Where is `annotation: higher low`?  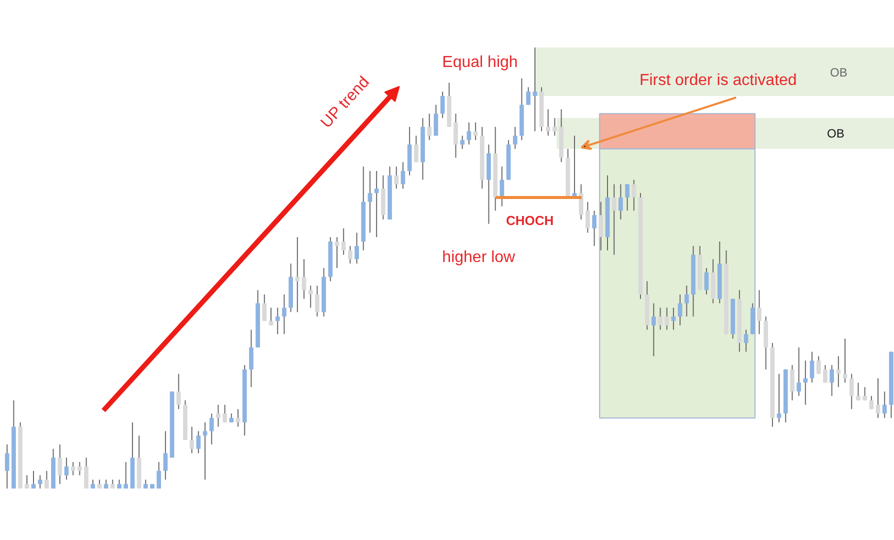 annotation: higher low is located at coordinates (479, 257).